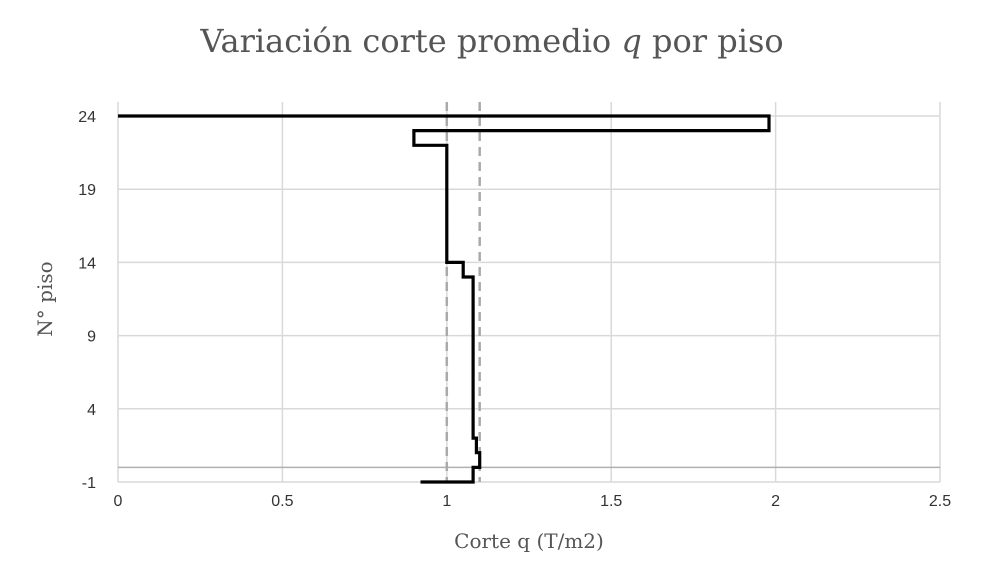  What do you see at coordinates (118, 501) in the screenshot?
I see `x-tick-label: 0` at bounding box center [118, 501].